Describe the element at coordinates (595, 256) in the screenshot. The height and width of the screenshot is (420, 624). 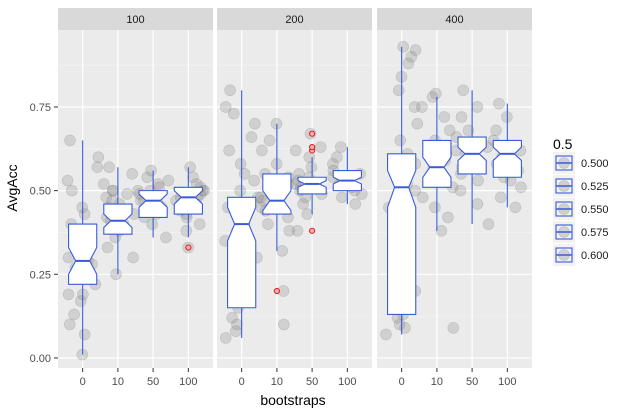
I see `legend-entry-label: 0.600` at that location.